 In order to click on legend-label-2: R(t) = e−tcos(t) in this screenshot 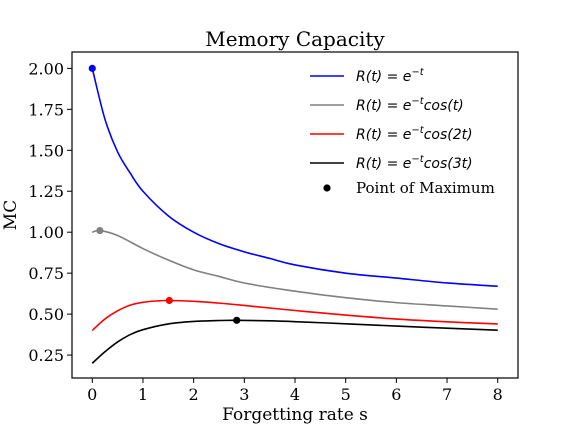, I will do `click(410, 105)`.